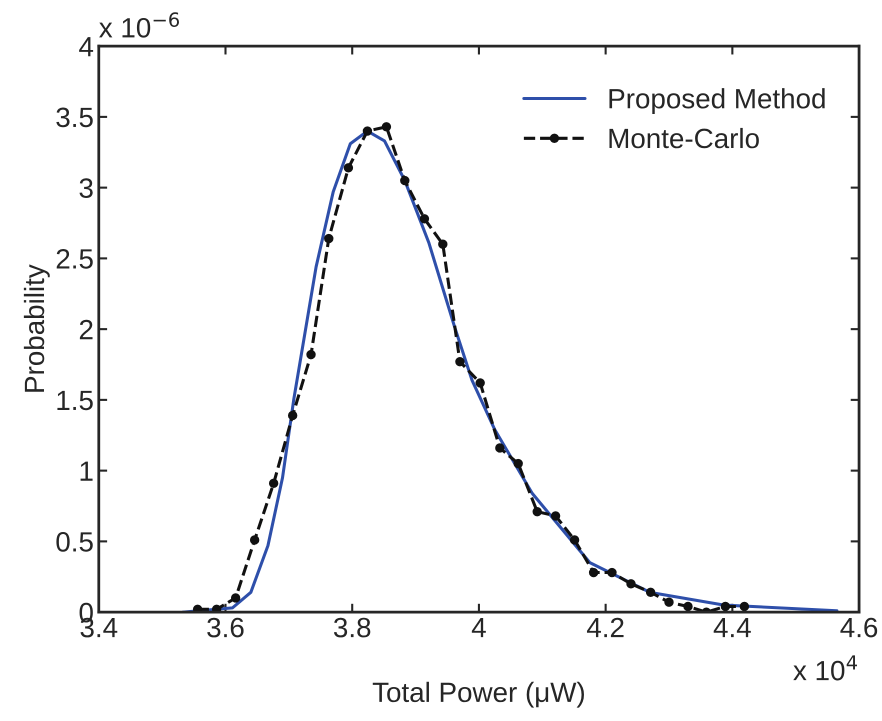 The image size is (882, 721). I want to click on y-tick-label: 3, so click(86, 188).